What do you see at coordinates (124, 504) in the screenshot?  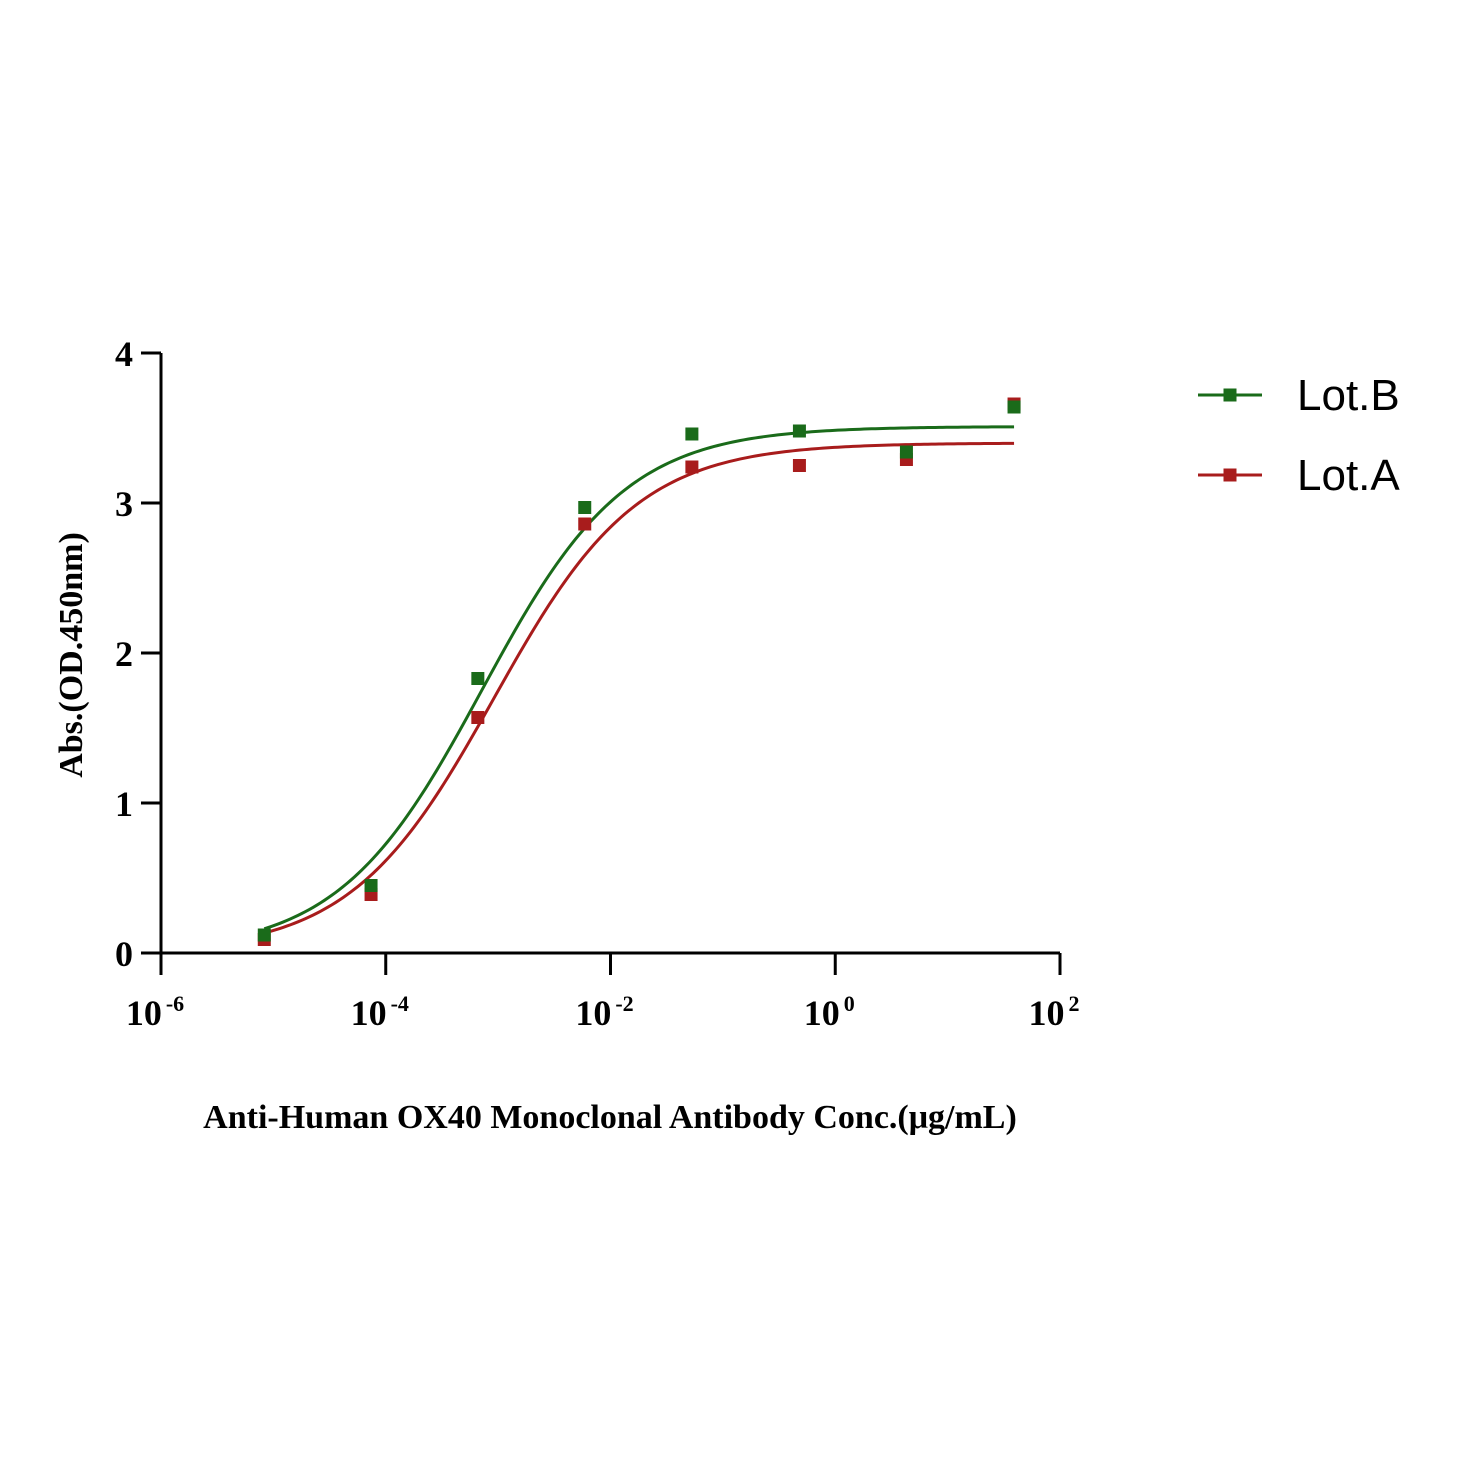 I see `y-tick-label: 3` at bounding box center [124, 504].